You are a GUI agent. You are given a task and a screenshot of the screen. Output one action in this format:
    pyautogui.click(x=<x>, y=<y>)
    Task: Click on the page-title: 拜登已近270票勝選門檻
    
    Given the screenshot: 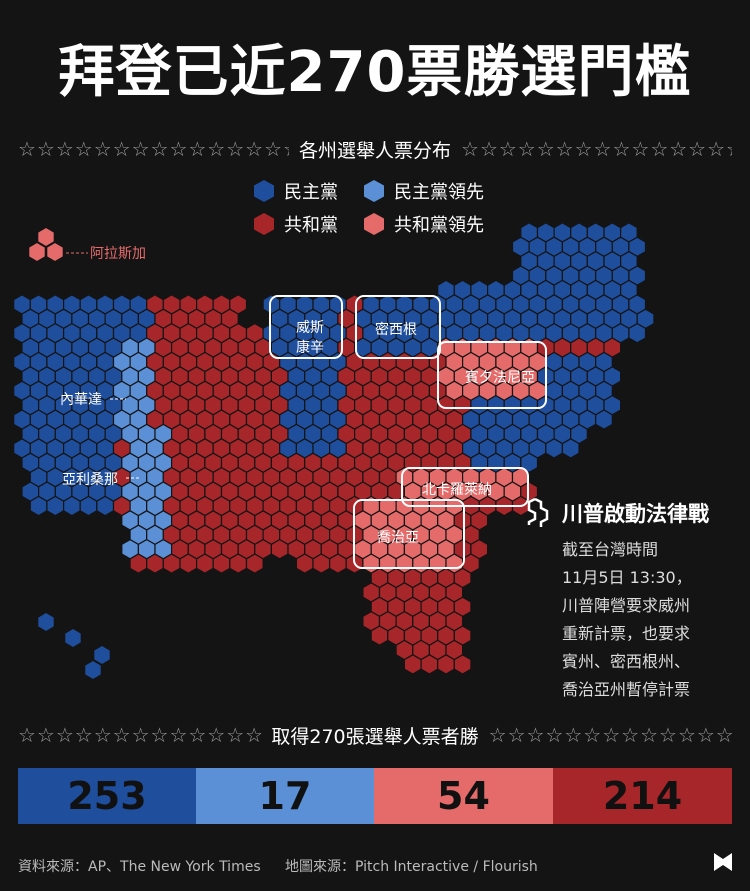 What is the action you would take?
    pyautogui.click(x=375, y=72)
    